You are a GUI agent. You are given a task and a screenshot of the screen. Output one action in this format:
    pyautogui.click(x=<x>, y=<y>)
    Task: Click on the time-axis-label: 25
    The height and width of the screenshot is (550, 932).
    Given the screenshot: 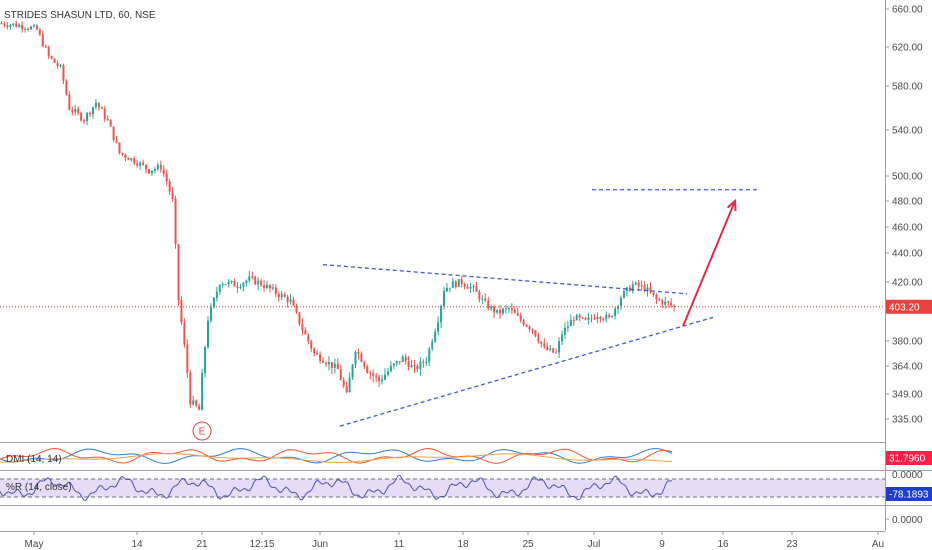 What is the action you would take?
    pyautogui.click(x=528, y=544)
    